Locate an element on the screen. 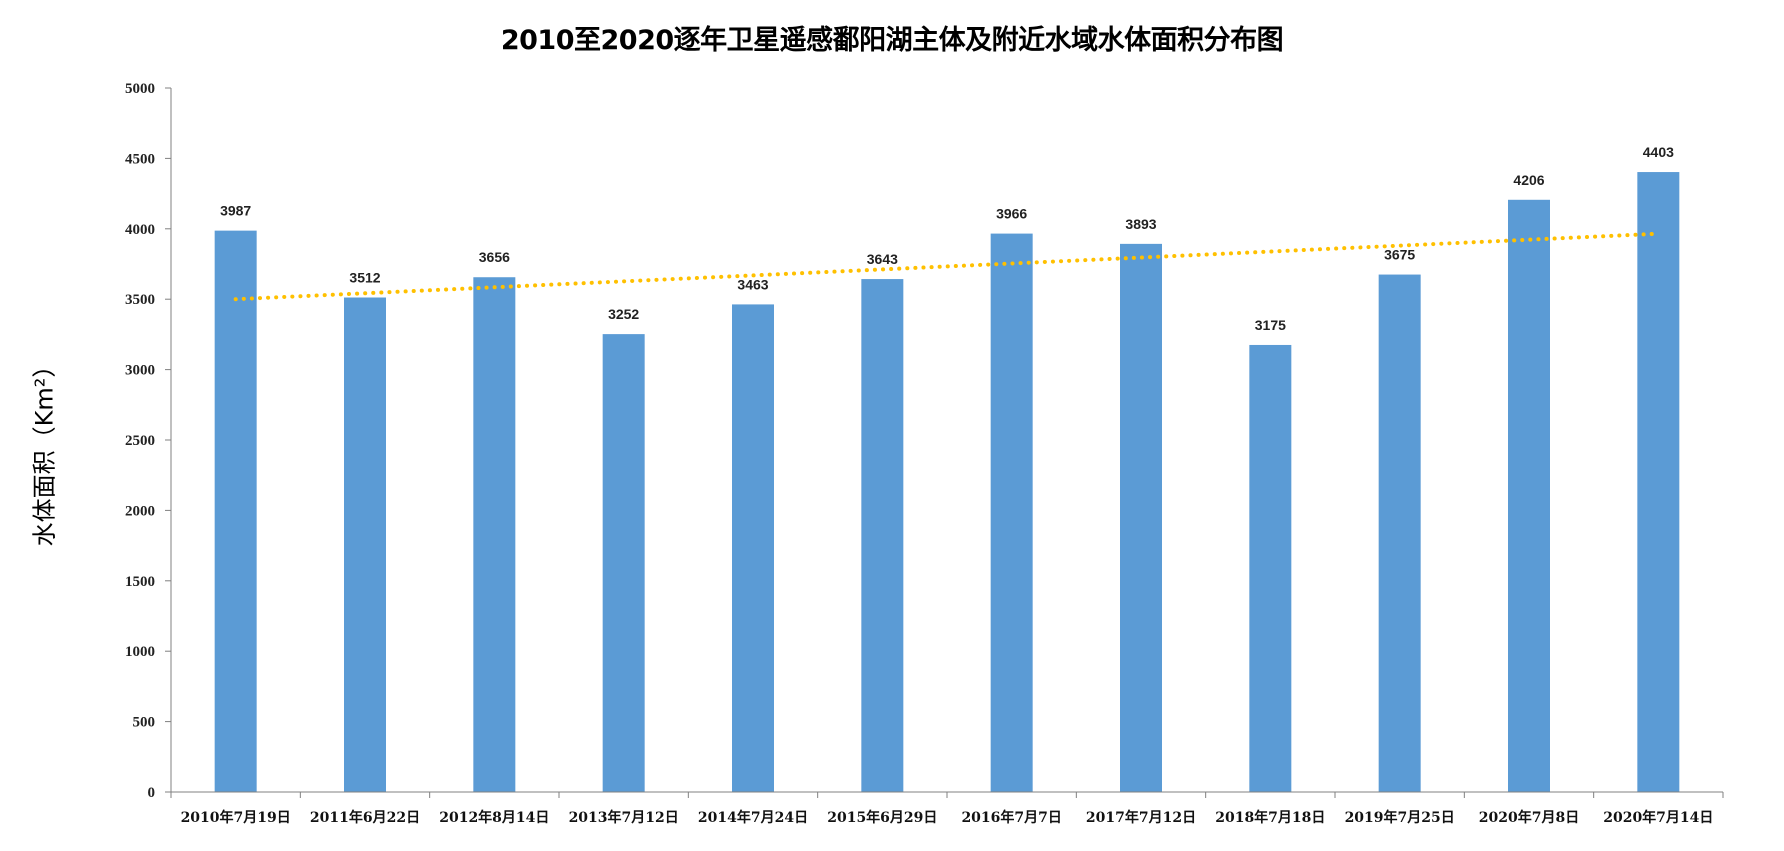  data-label-1: 3512 is located at coordinates (364, 278).